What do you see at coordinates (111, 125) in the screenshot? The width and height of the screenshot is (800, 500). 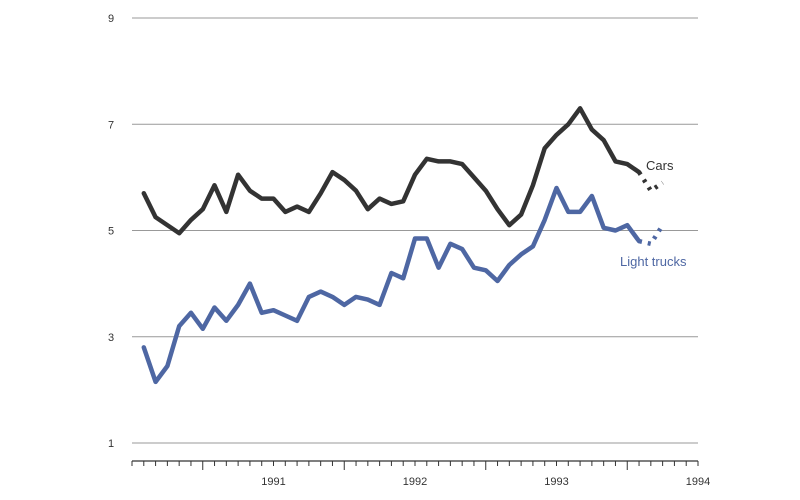 I see `y-tick-label: 7` at bounding box center [111, 125].